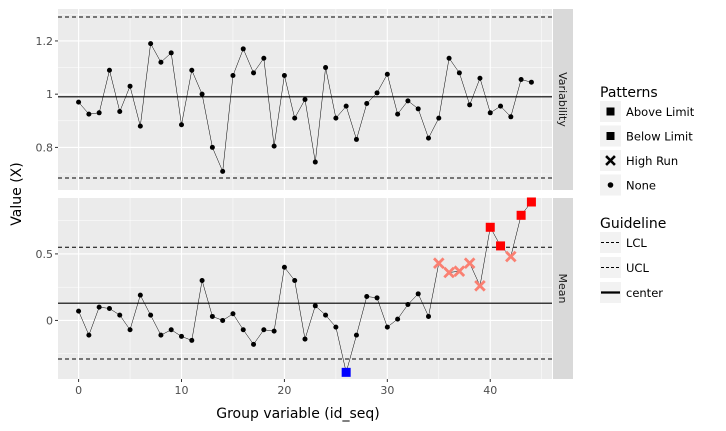  Describe the element at coordinates (633, 224) in the screenshot. I see `legend-title-guideline: Guideline` at that location.